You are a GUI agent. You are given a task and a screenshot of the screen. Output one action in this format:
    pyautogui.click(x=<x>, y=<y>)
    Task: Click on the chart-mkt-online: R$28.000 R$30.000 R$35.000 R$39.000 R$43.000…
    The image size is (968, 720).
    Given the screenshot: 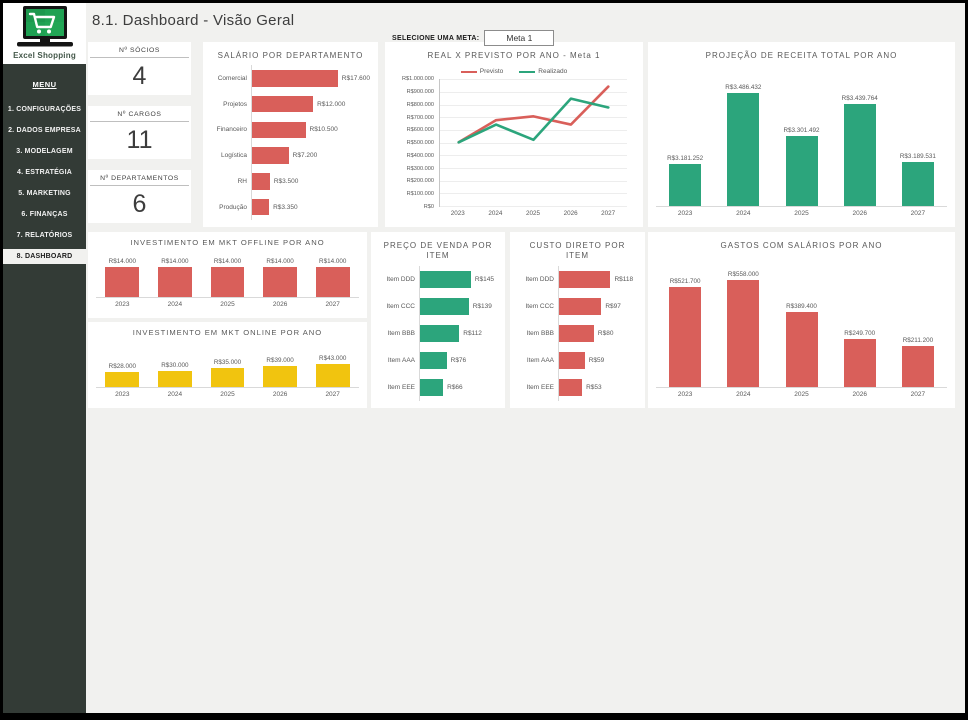 What is the action you would take?
    pyautogui.click(x=227, y=373)
    